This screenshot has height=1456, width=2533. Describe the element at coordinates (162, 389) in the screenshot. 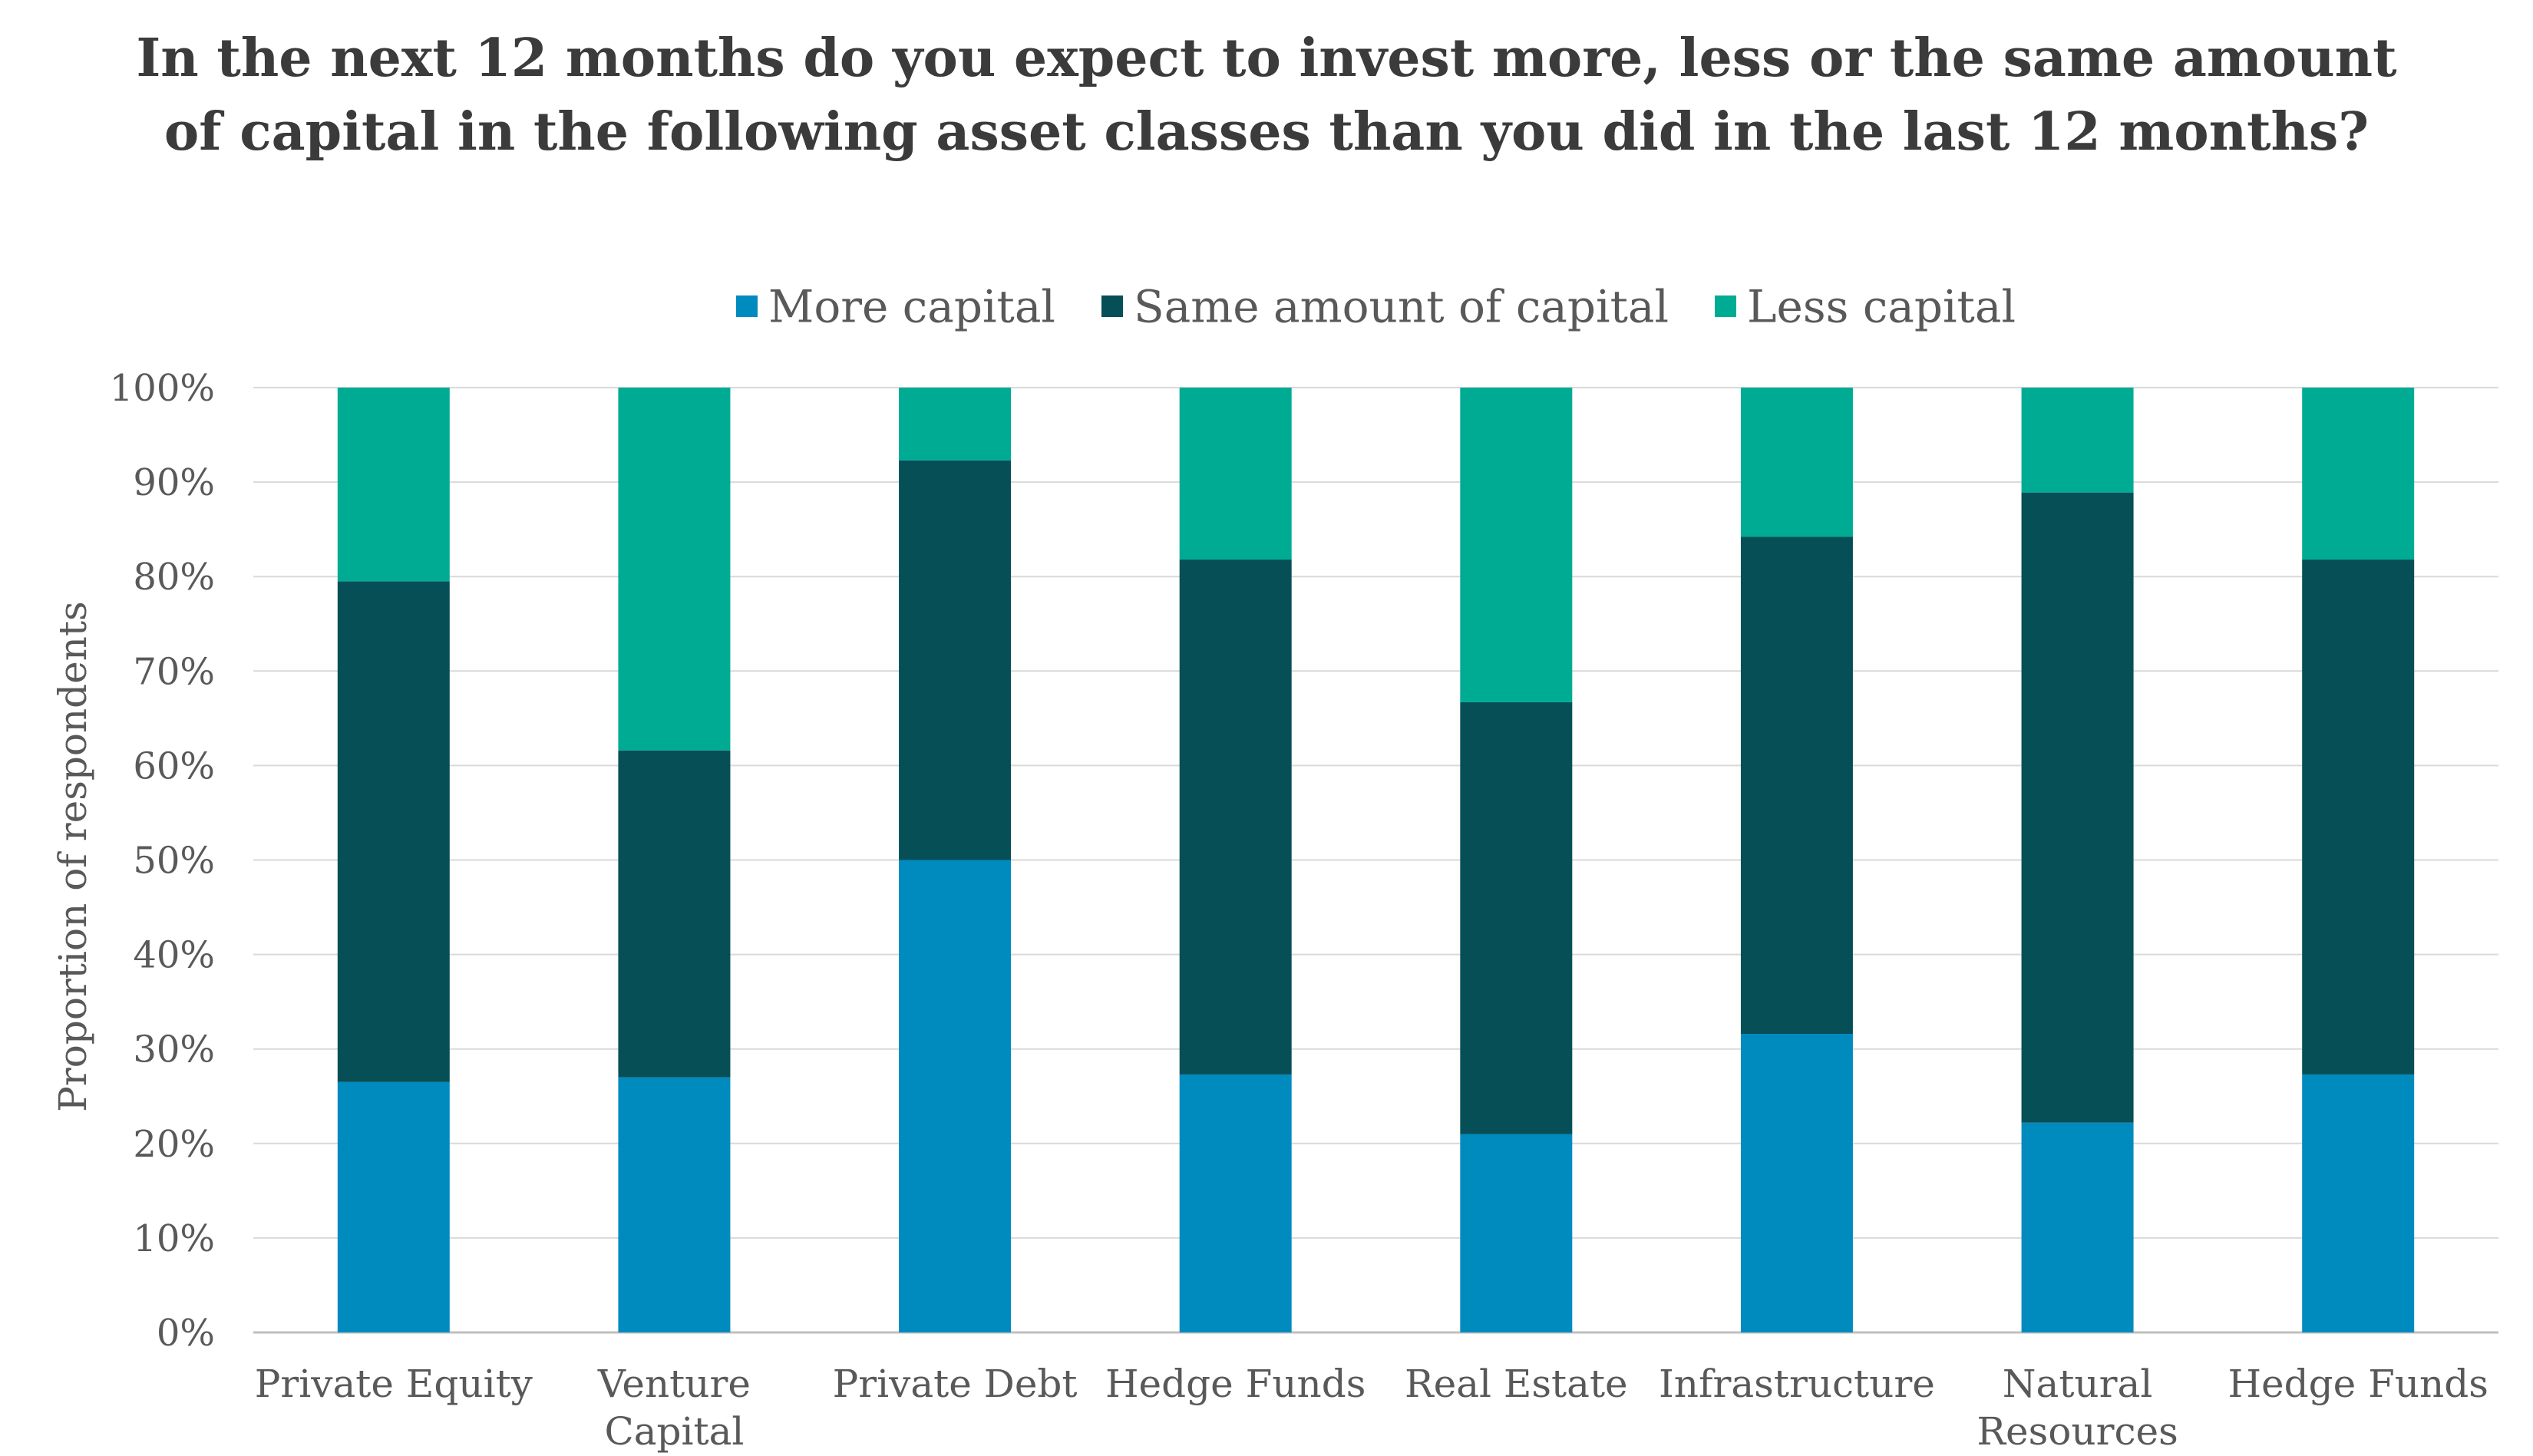

I see `y-tick-label: 100%` at that location.